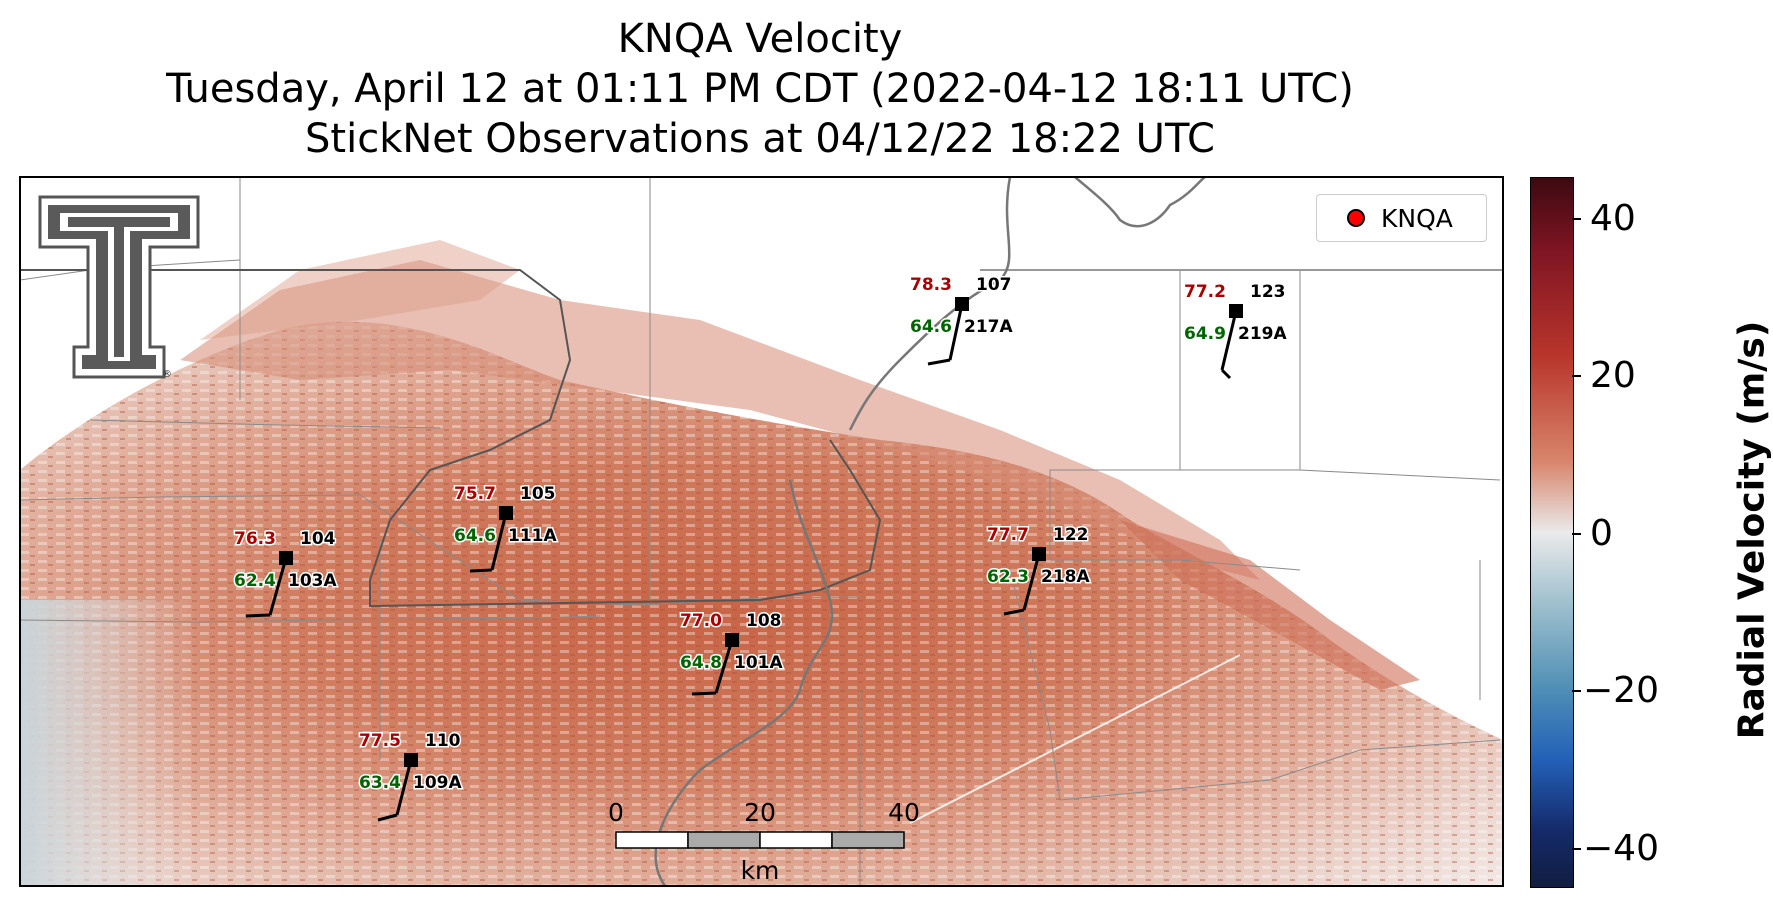  I want to click on station-id: 110, so click(443, 741).